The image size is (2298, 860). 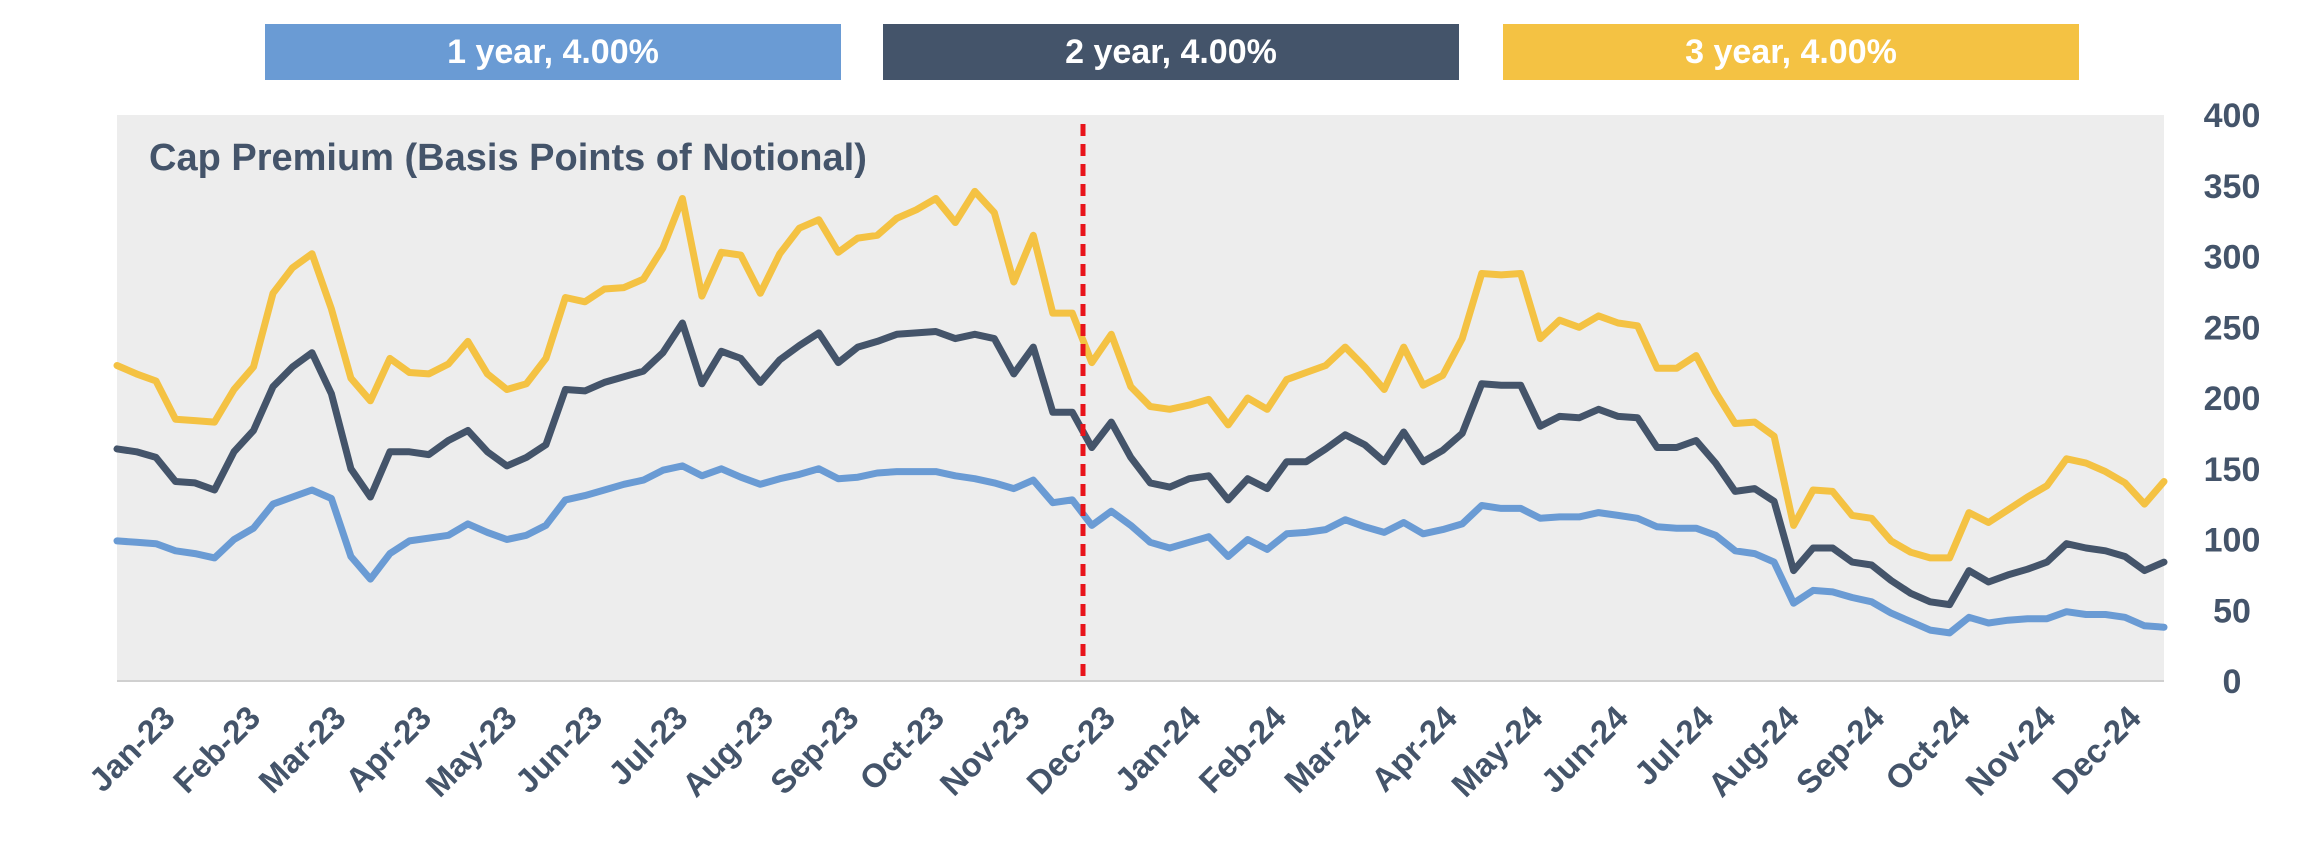 I want to click on y-tick-label: 50, so click(x=2232, y=611).